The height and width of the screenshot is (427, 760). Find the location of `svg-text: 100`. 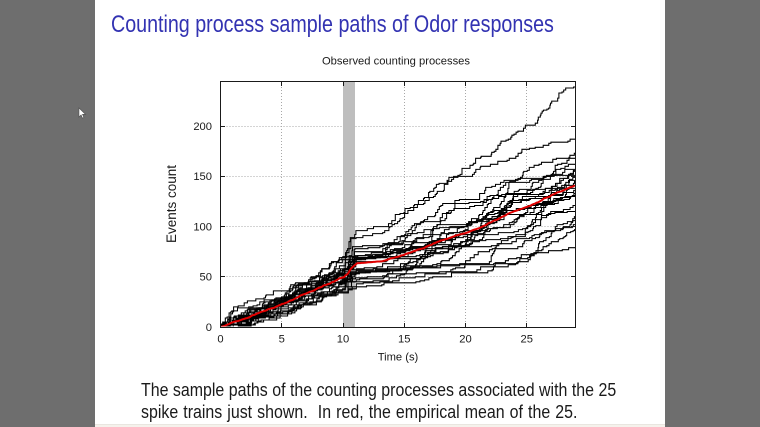

svg-text: 100 is located at coordinates (202, 227).